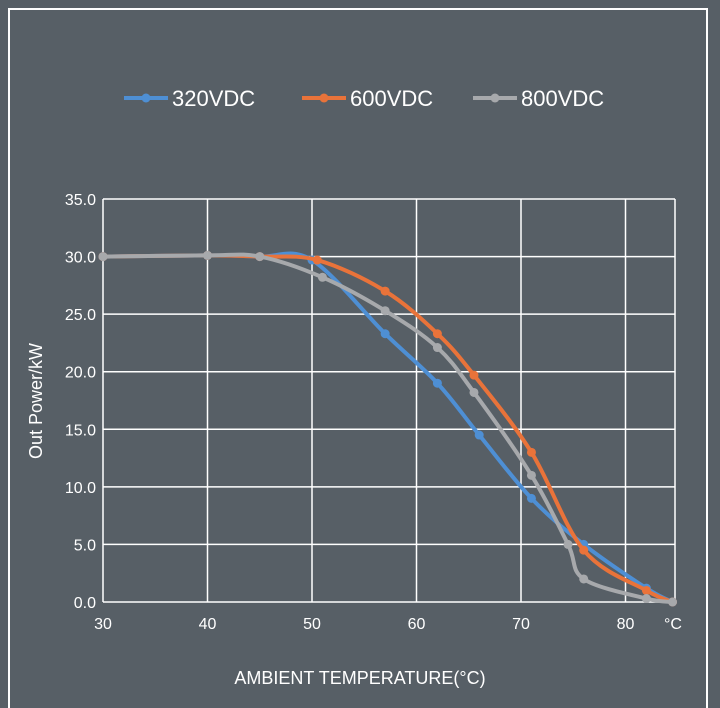  What do you see at coordinates (324, 98) in the screenshot?
I see `legend-marker-600vdc` at bounding box center [324, 98].